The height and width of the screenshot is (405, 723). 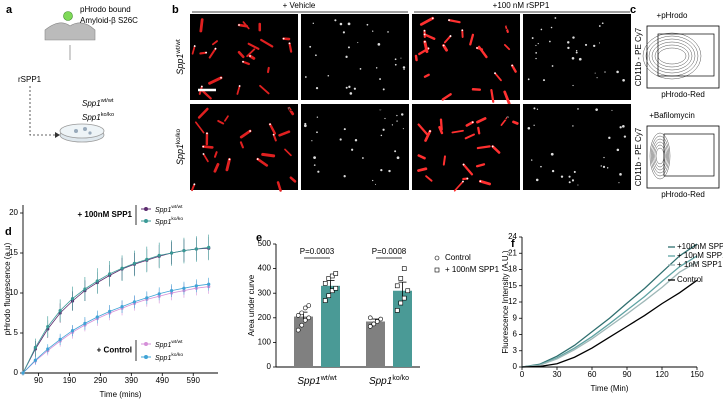 I want to click on y-tick-label: 6, so click(x=515, y=334).